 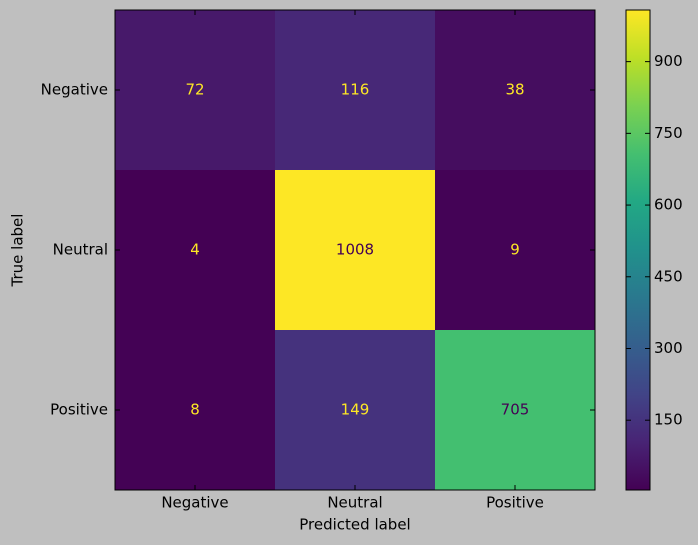 I want to click on colorbar-tick-label: 600, so click(x=668, y=205).